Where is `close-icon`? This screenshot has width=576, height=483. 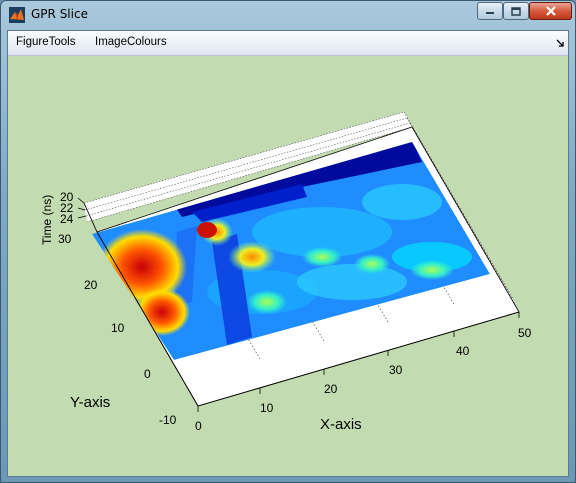 close-icon is located at coordinates (550, 11).